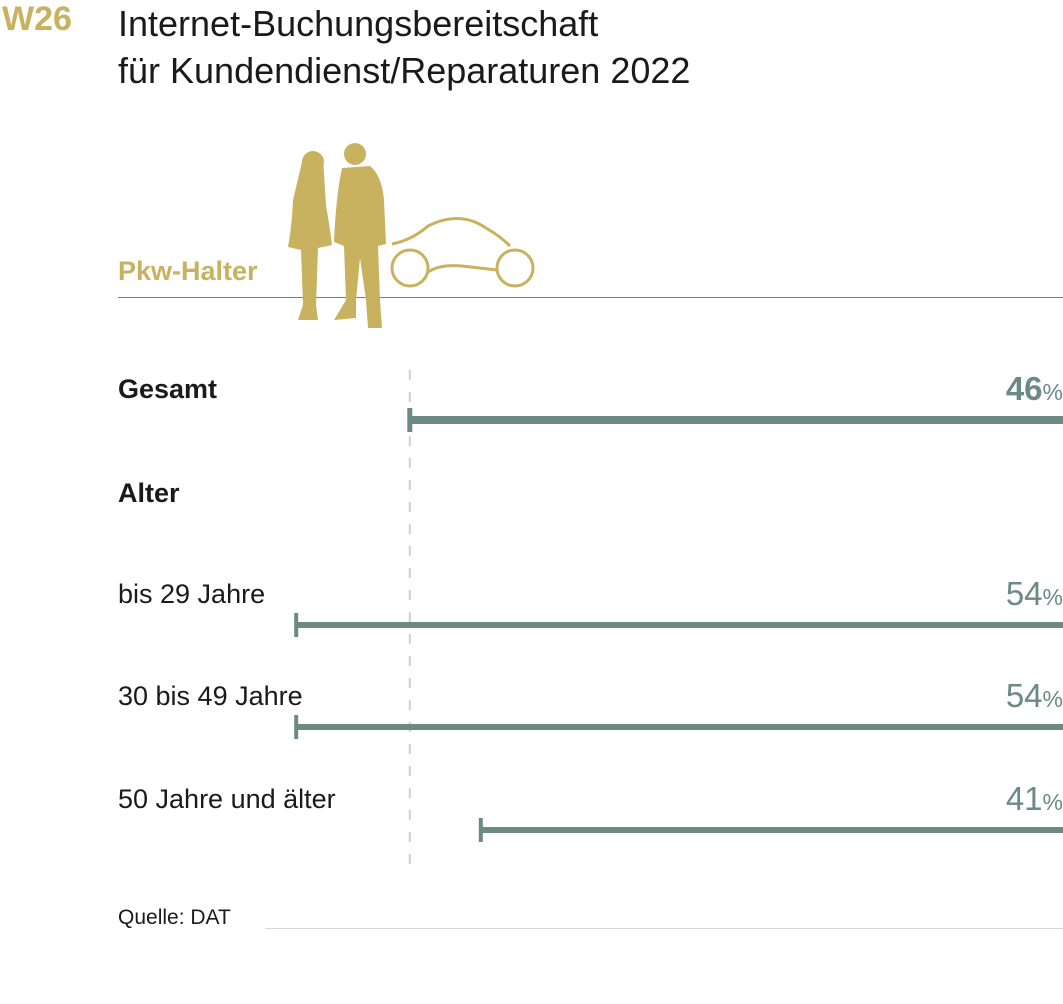  I want to click on subject-label: Pkw-Halter, so click(188, 271).